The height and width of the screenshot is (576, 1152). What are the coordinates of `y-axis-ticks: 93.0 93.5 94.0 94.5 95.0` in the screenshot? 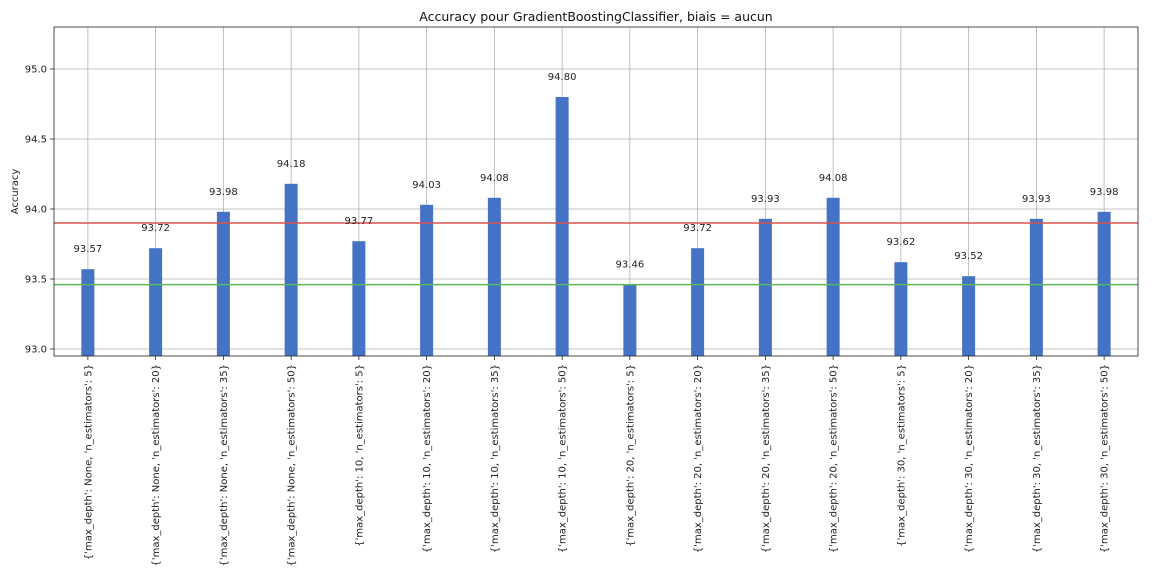 It's located at (39, 210).